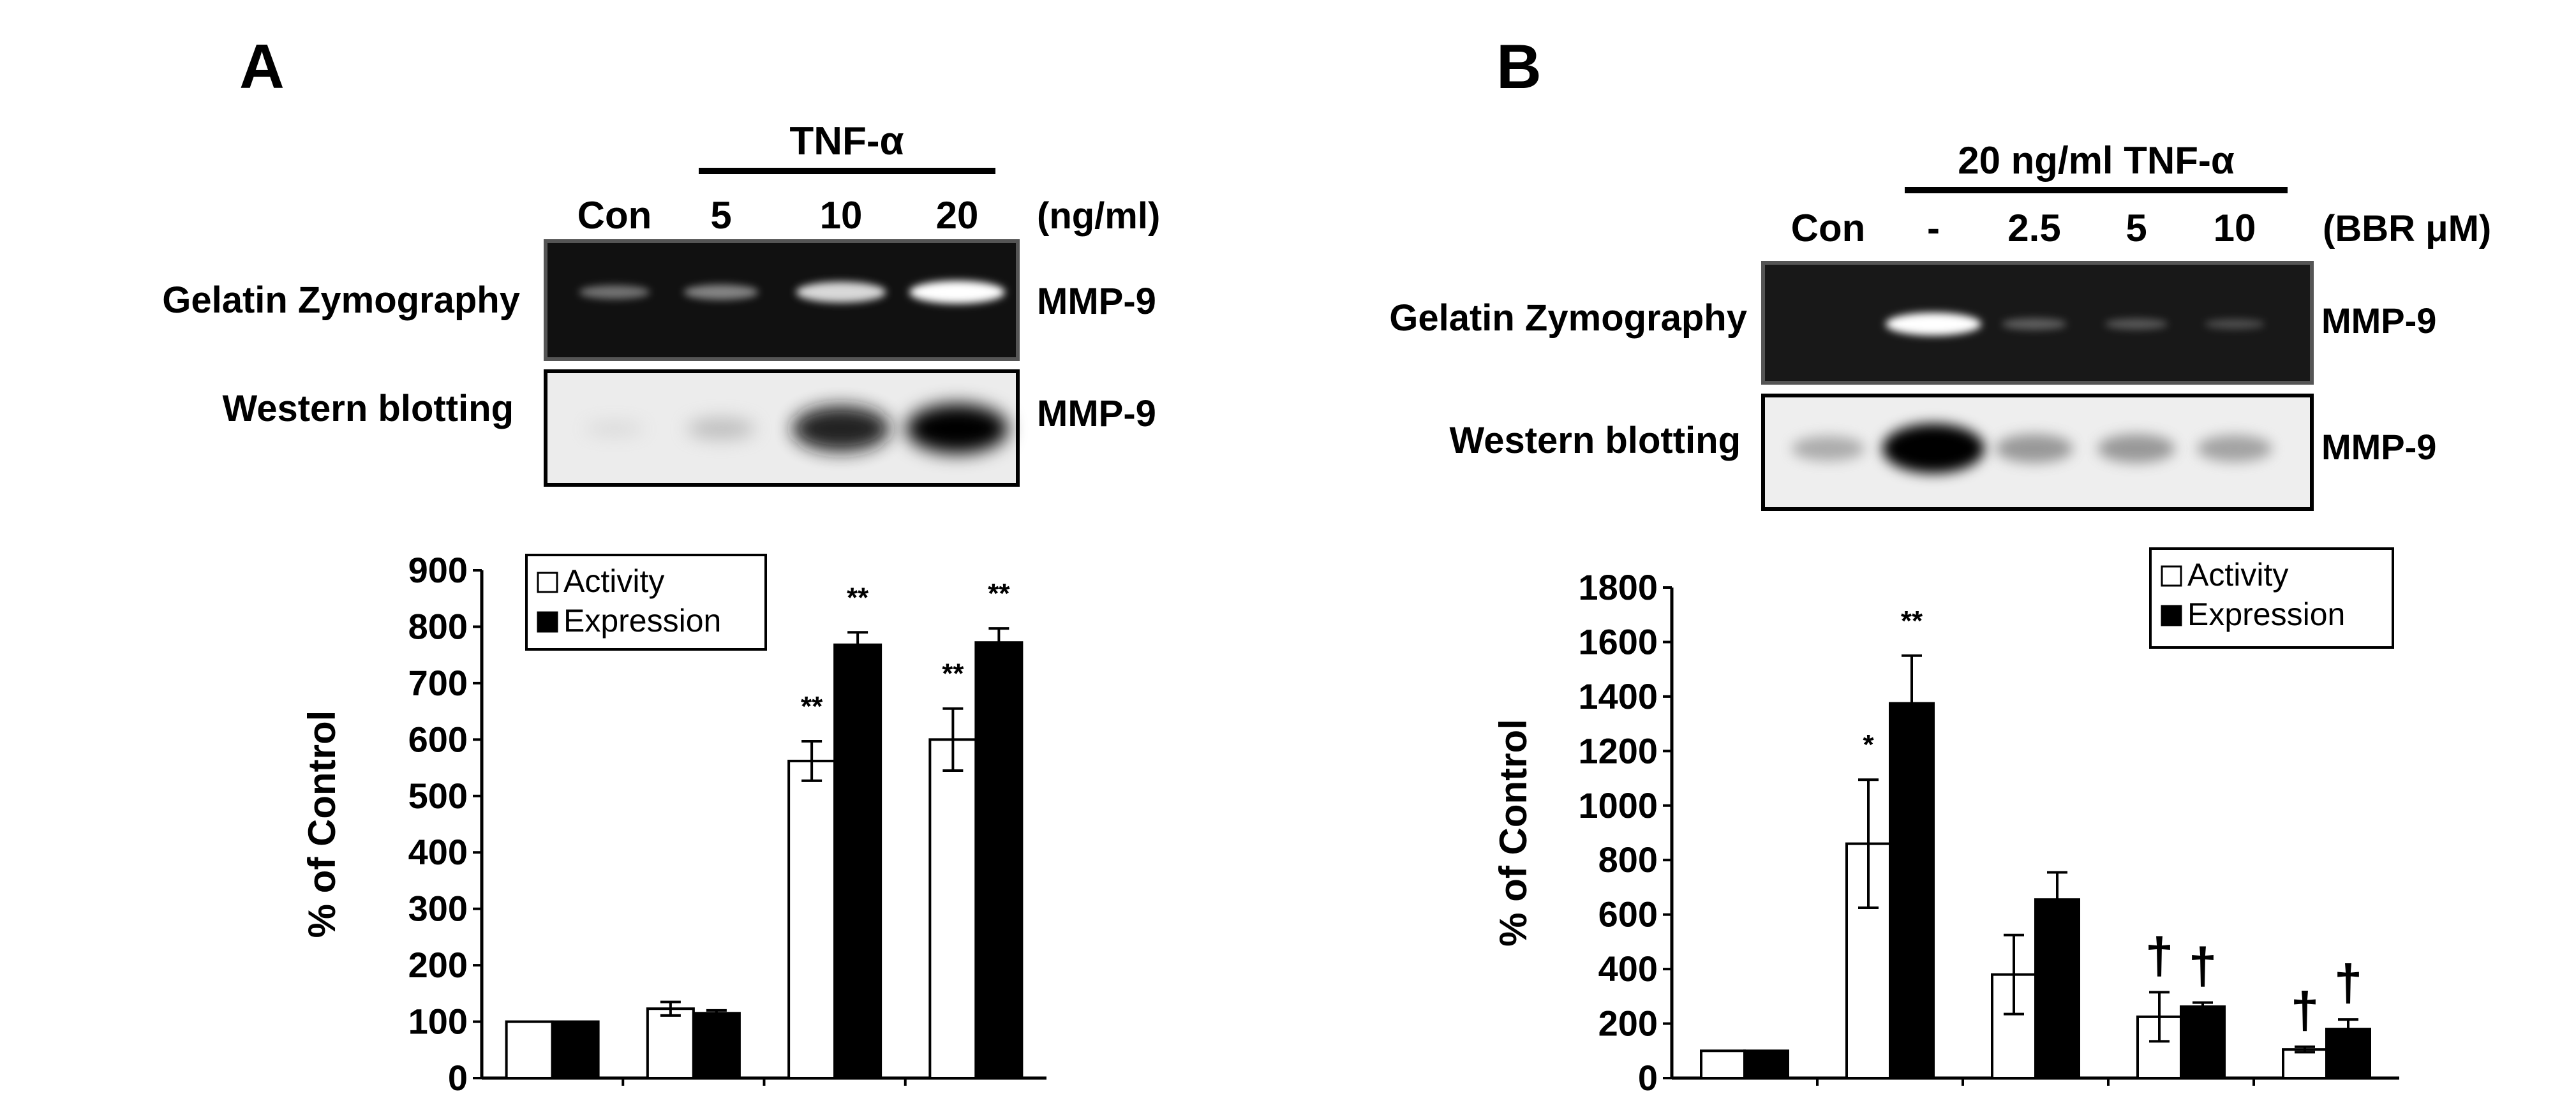 This screenshot has width=2576, height=1117. I want to click on panel-a-lane-label: Con, so click(614, 215).